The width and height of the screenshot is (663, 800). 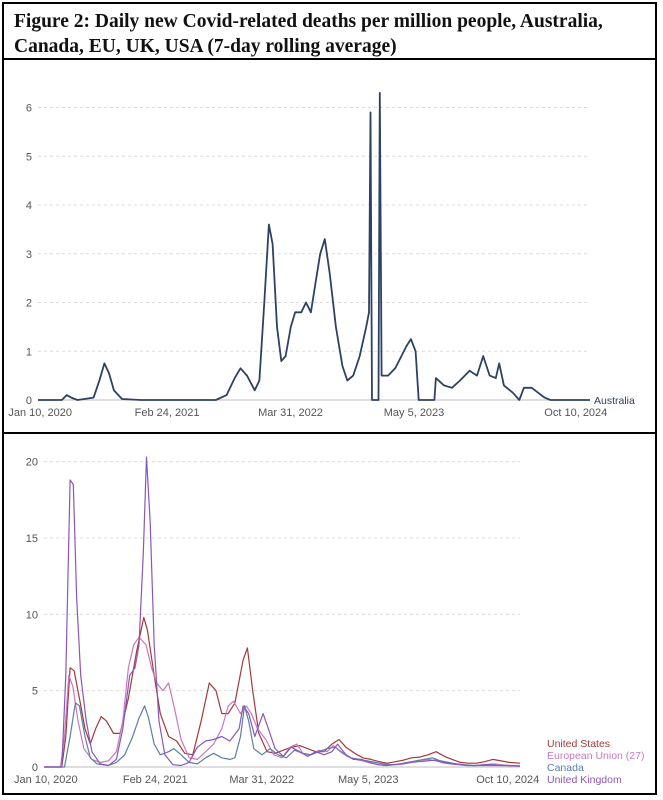 I want to click on y-tick-label: 1, so click(x=29, y=352).